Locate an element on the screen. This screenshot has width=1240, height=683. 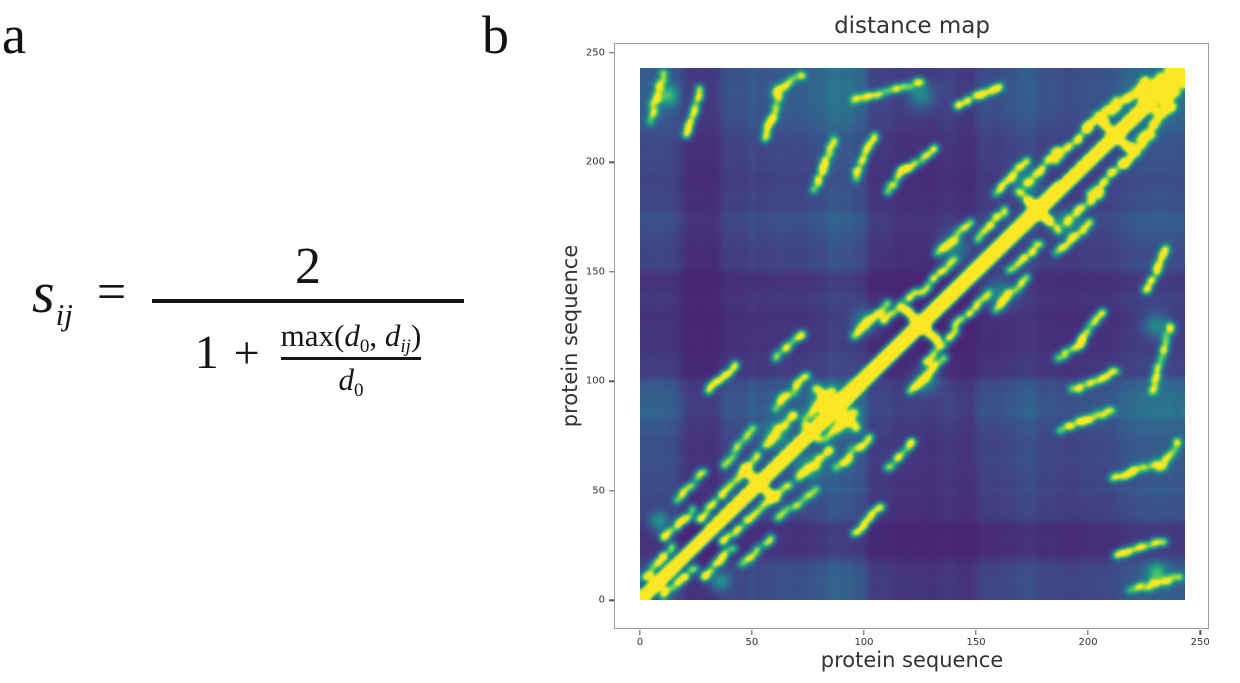
comma: , is located at coordinates (377, 336).